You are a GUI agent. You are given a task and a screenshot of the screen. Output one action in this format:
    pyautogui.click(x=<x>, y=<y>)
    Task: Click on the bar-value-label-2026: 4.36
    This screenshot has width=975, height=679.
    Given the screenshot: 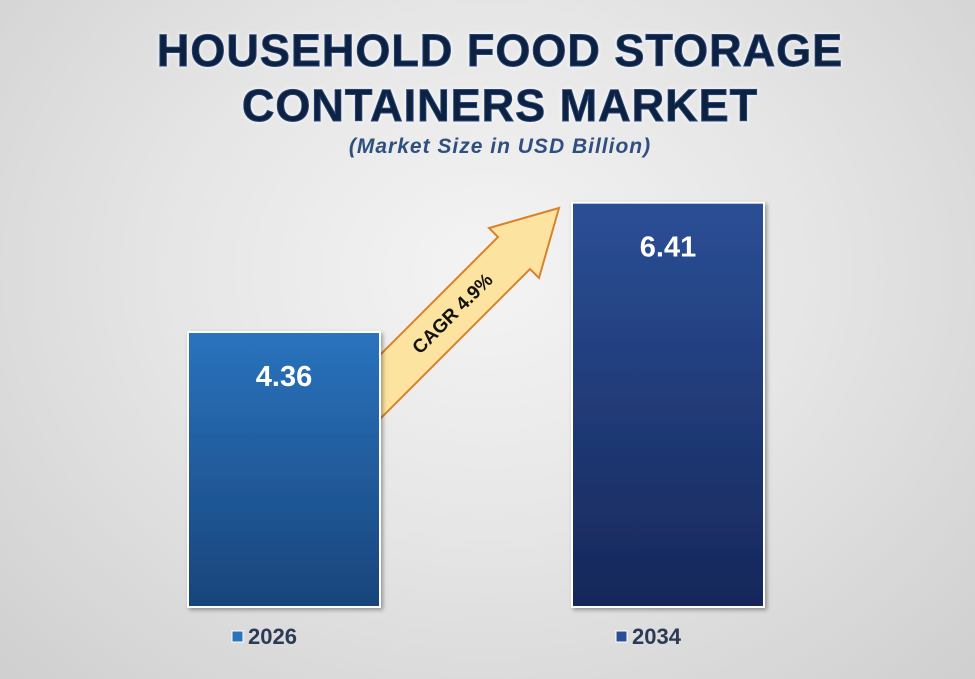 What is the action you would take?
    pyautogui.click(x=284, y=377)
    